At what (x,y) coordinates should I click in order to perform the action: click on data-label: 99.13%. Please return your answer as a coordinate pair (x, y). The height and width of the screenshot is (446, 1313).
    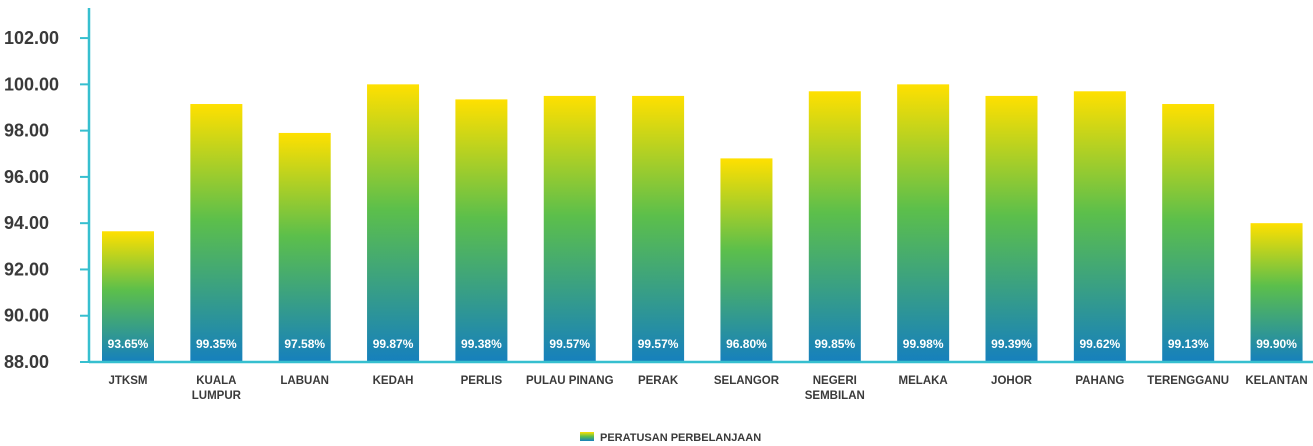
    Looking at the image, I should click on (1188, 344).